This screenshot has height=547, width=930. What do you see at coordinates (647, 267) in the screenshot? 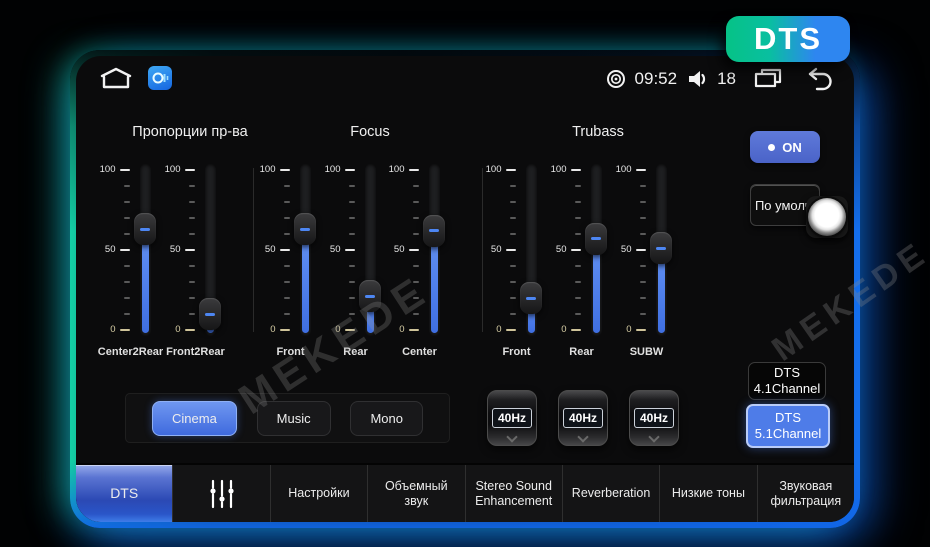
I see `vertical-slider-subw: 100 50 0 SUBW` at bounding box center [647, 267].